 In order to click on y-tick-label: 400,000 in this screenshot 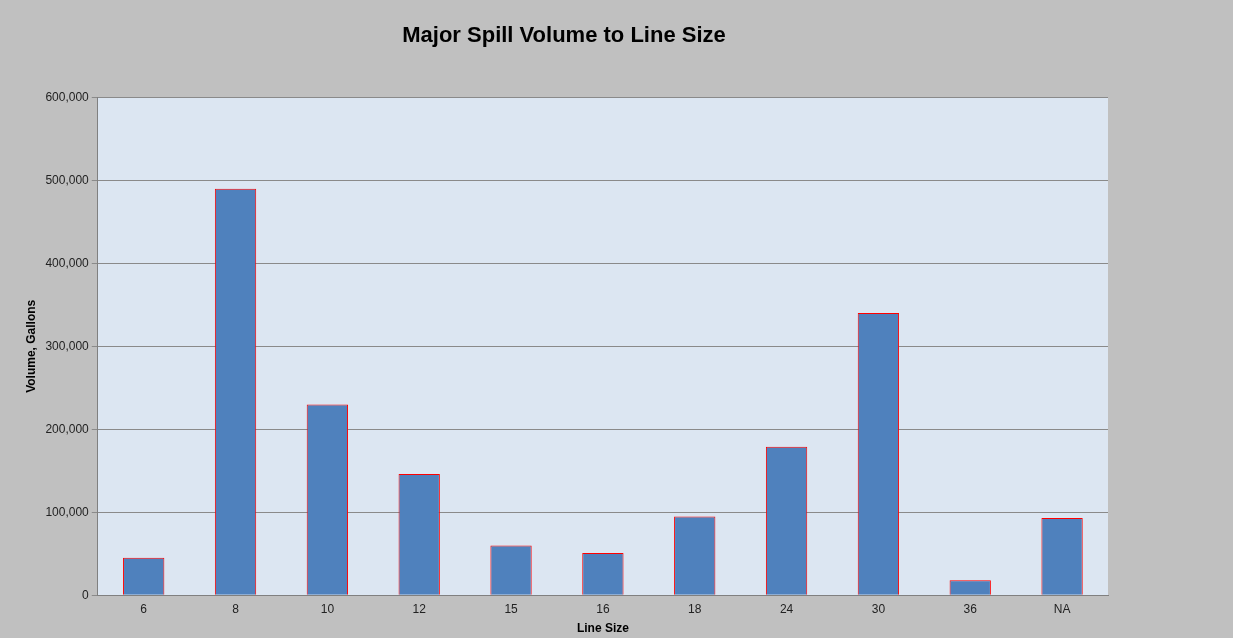, I will do `click(67, 262)`.